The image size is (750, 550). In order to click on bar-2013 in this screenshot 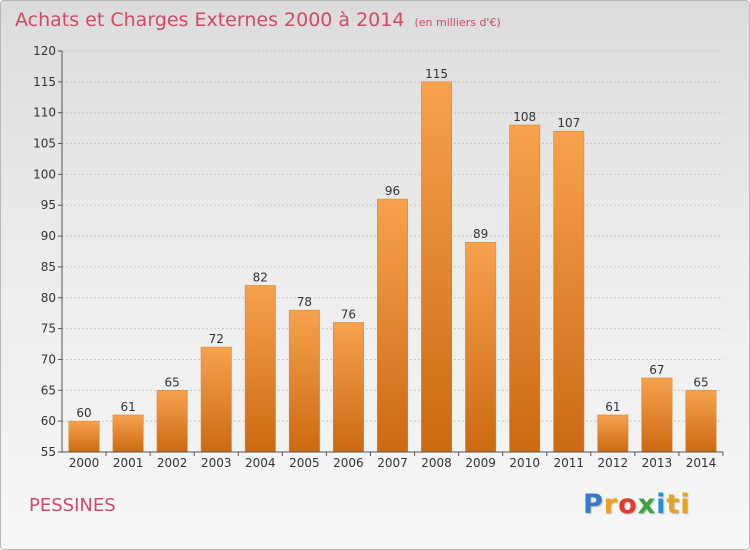, I will do `click(657, 415)`.